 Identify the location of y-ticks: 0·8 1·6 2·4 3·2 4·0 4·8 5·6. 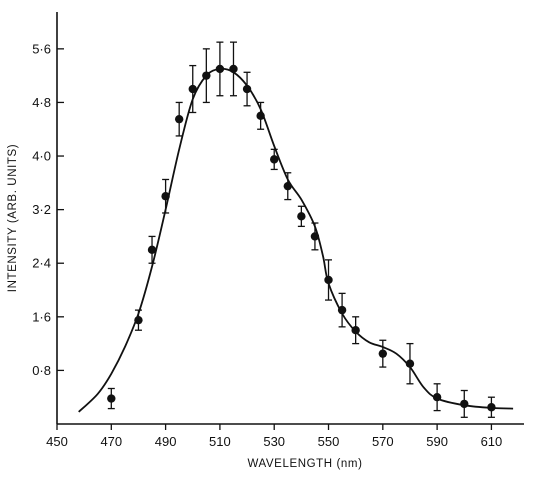
(48, 209).